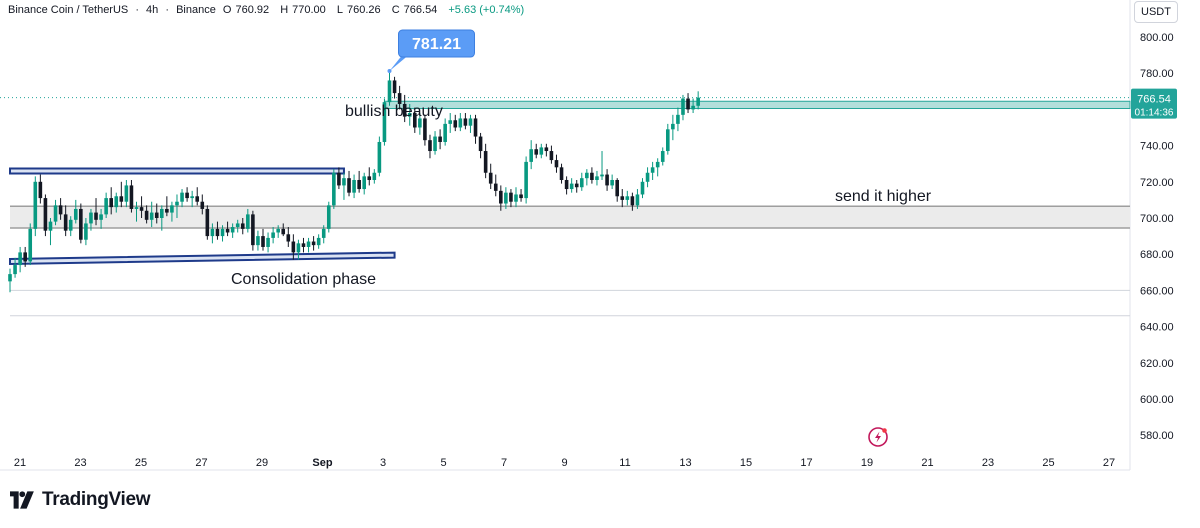 This screenshot has width=1200, height=528. Describe the element at coordinates (398, 64) in the screenshot. I see `callout-pointer` at that location.